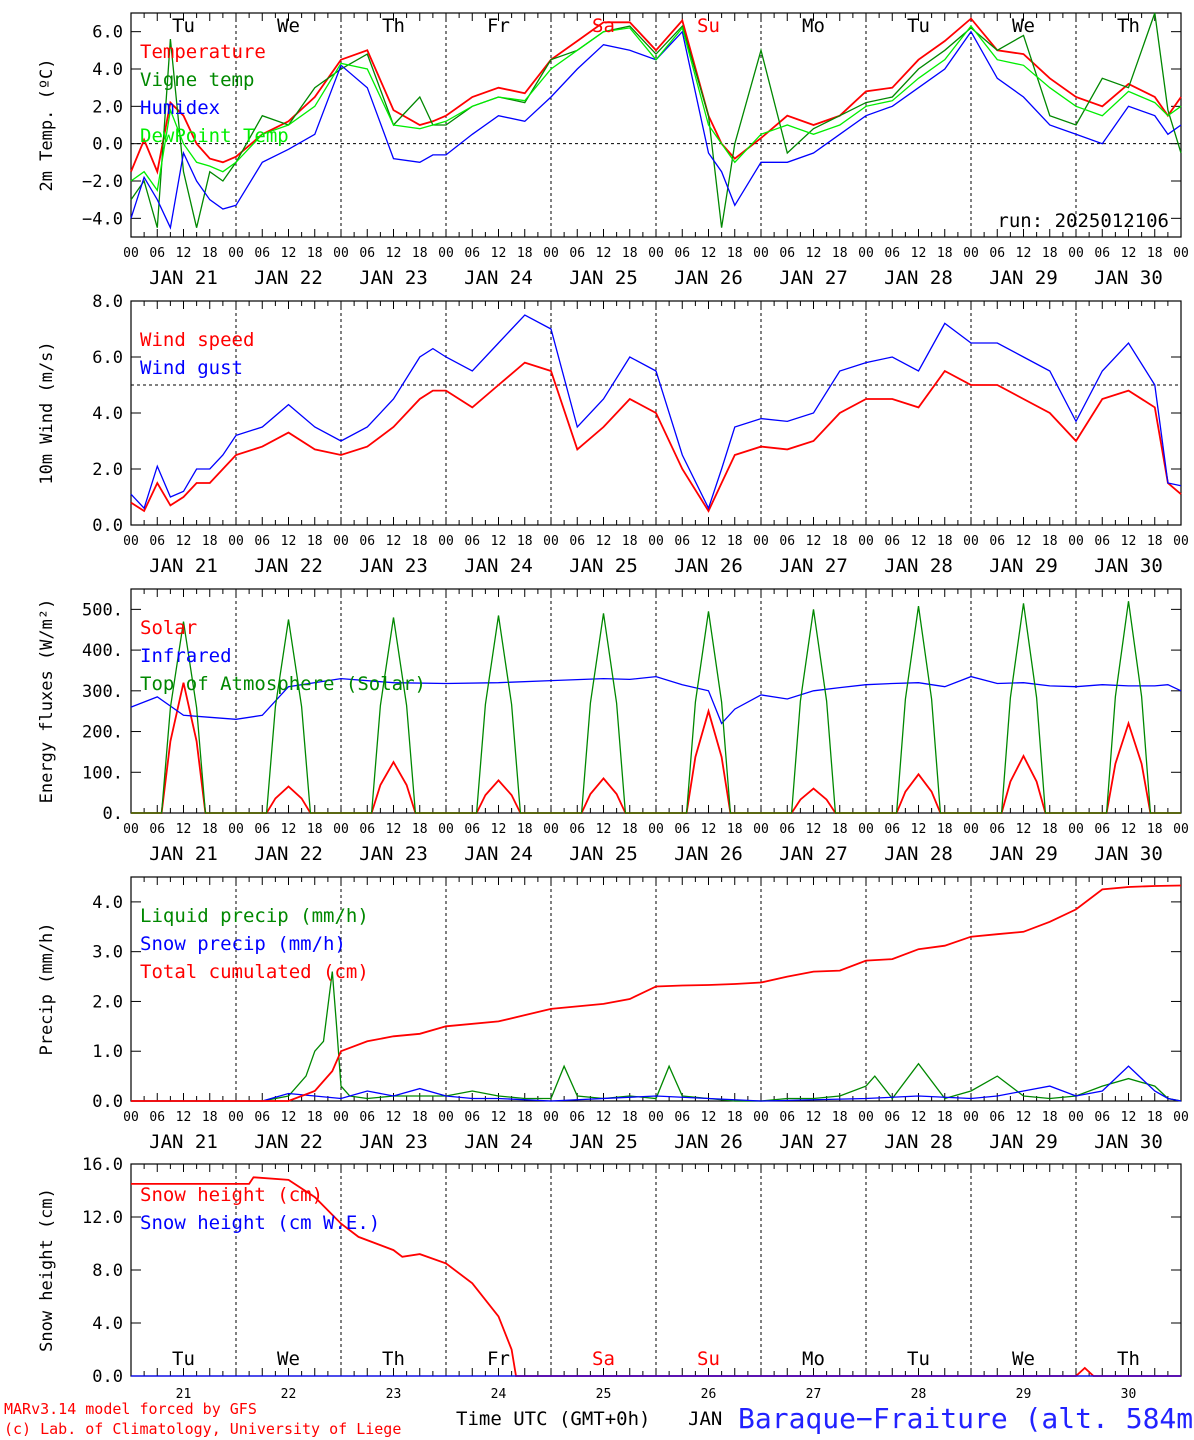  What do you see at coordinates (603, 1359) in the screenshot?
I see `weekday-label: Sa` at bounding box center [603, 1359].